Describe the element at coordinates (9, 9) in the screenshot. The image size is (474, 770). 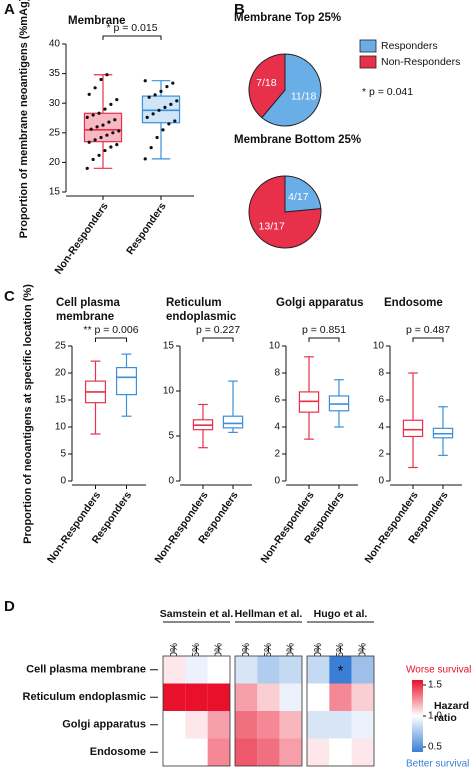
I see `panel-label: A` at that location.